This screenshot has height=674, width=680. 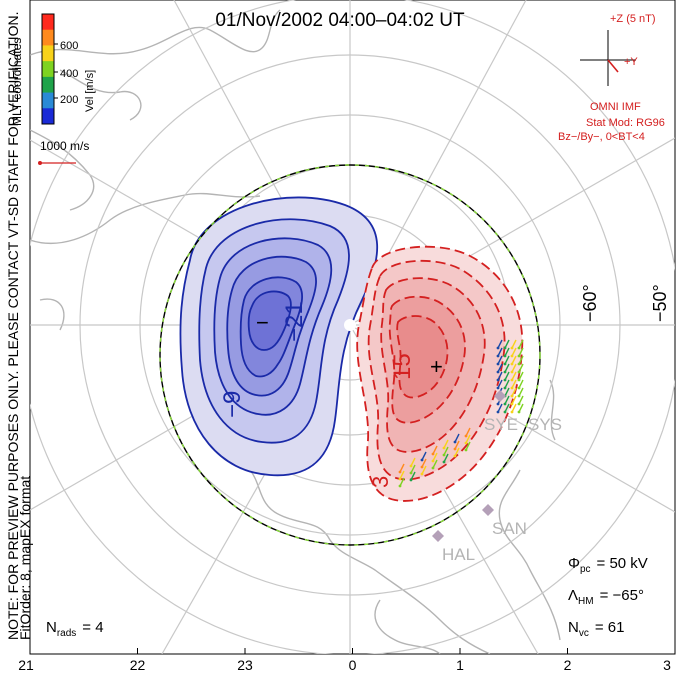 I want to click on n-vc-stat: Nvc = 61, so click(x=596, y=629).